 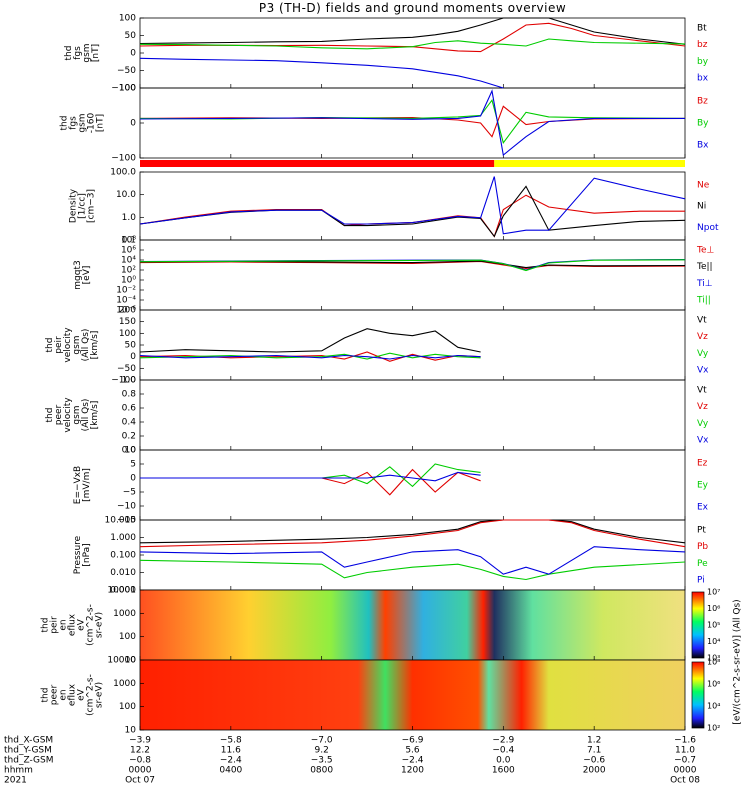 I want to click on elecspec-ylabel: en, so click(x=64, y=694).